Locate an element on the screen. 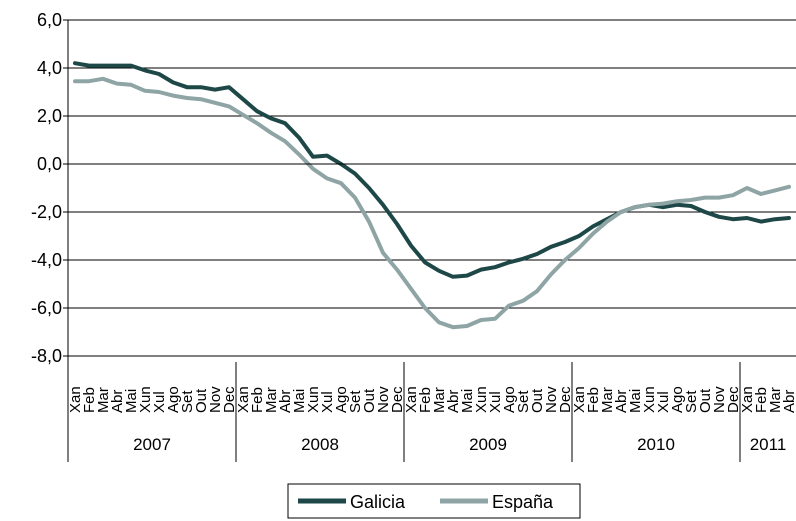 This screenshot has height=521, width=796. y-tick-label: -8,0 is located at coordinates (46, 356).